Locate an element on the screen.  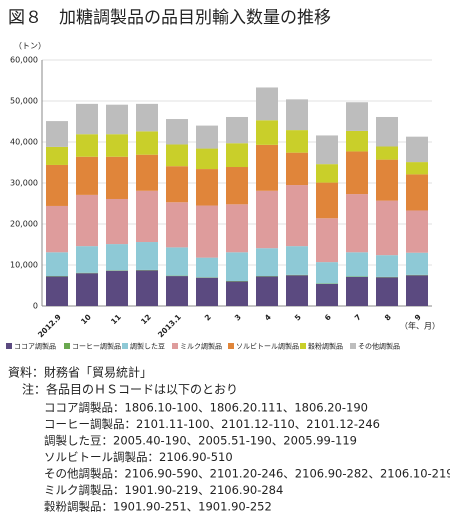
chart-title: 図８ 加糖調製品の品目別輸入数量の推移 is located at coordinates (169, 18).